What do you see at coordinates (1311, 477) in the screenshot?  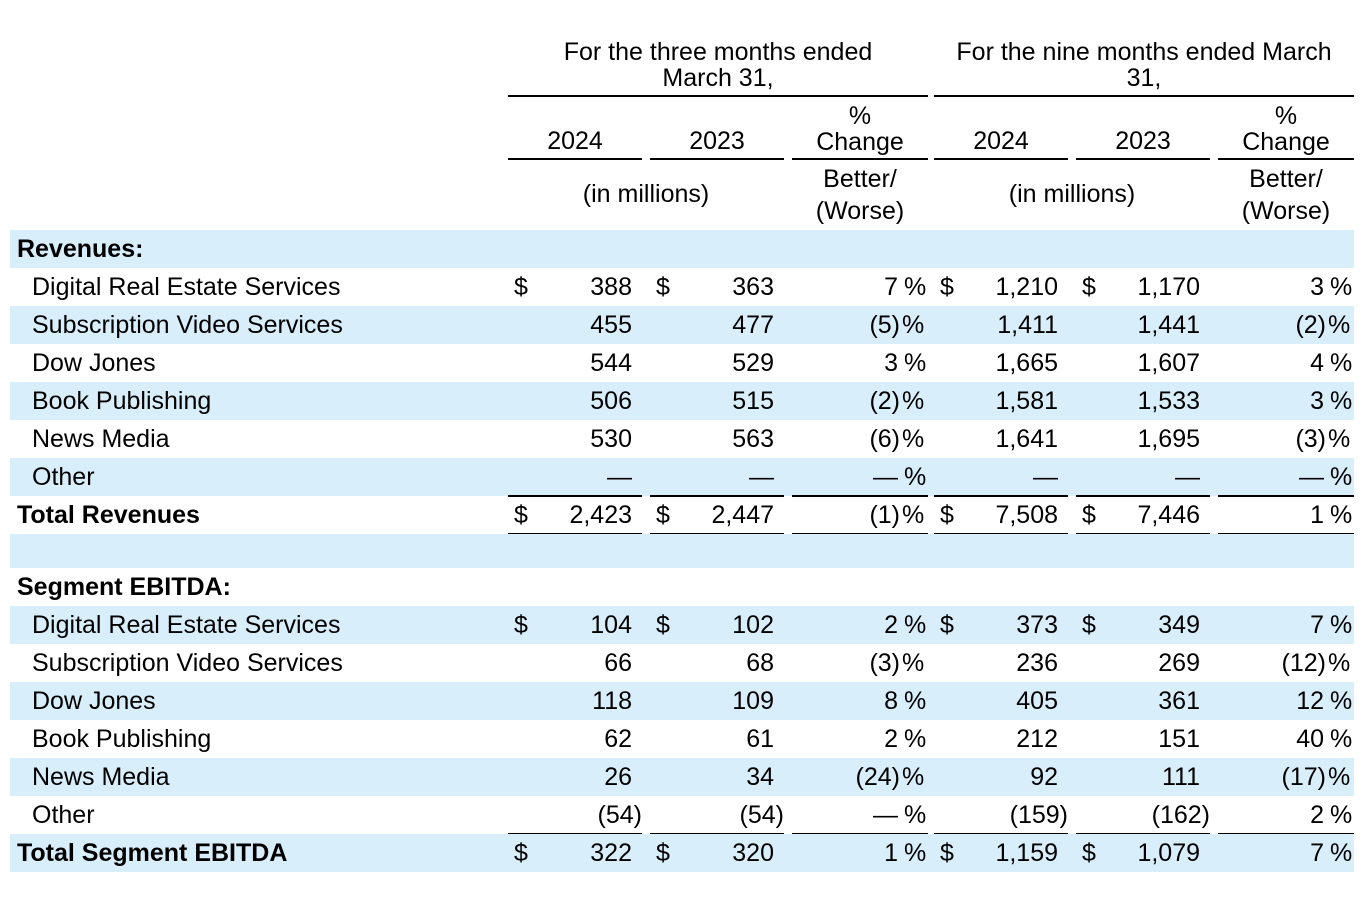 I see `revenue-row-5-npct: —` at bounding box center [1311, 477].